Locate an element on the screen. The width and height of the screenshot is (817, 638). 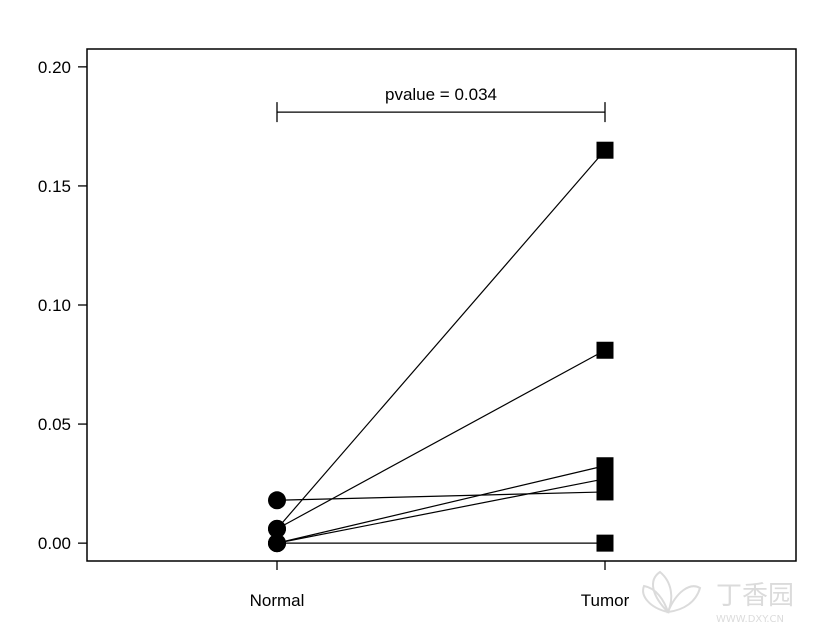
x-tick-label: Tumor is located at coordinates (605, 600).